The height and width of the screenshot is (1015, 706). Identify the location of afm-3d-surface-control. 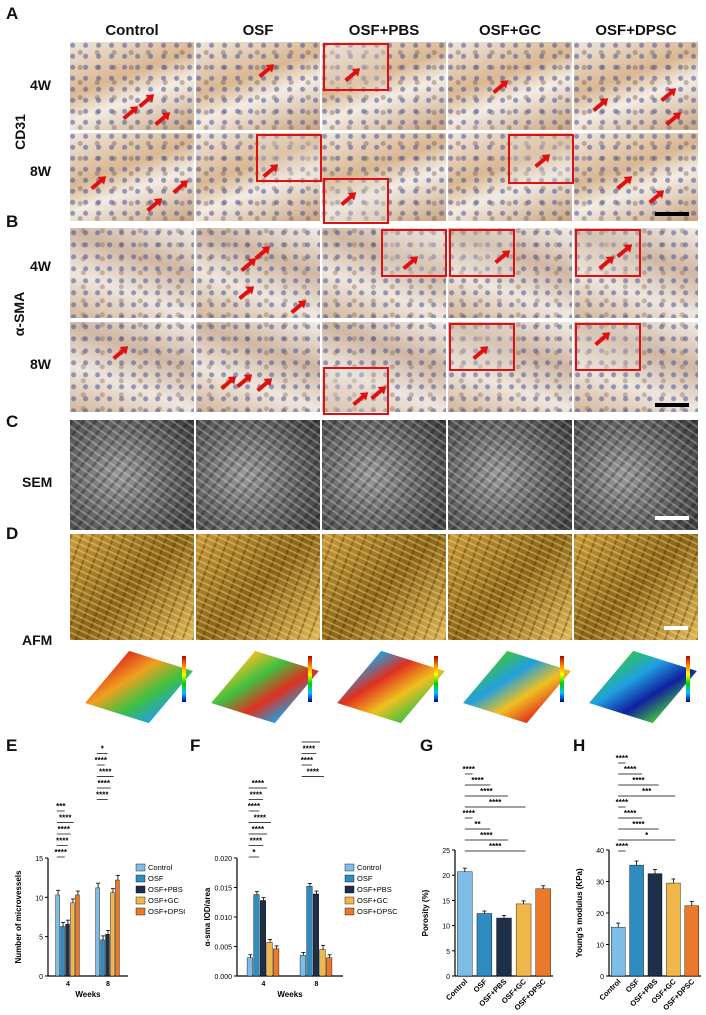
(139, 687).